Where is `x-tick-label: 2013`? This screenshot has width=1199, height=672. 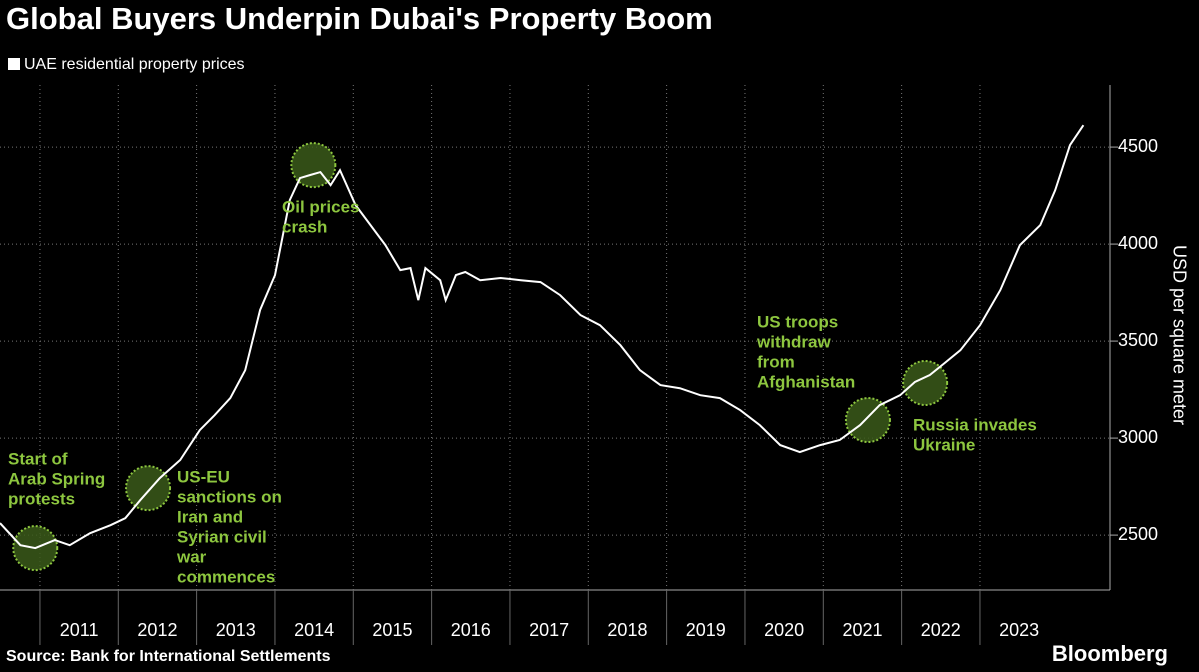
x-tick-label: 2013 is located at coordinates (236, 630).